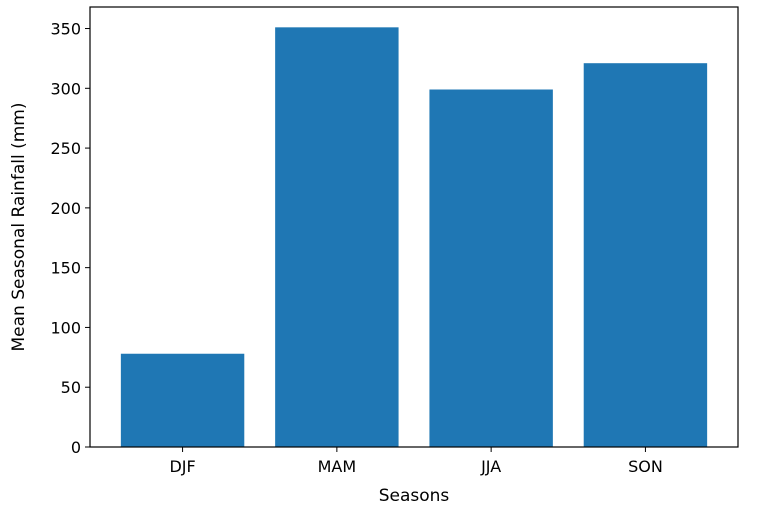 The image size is (758, 508). I want to click on y-tick-label: 350, so click(65, 29).